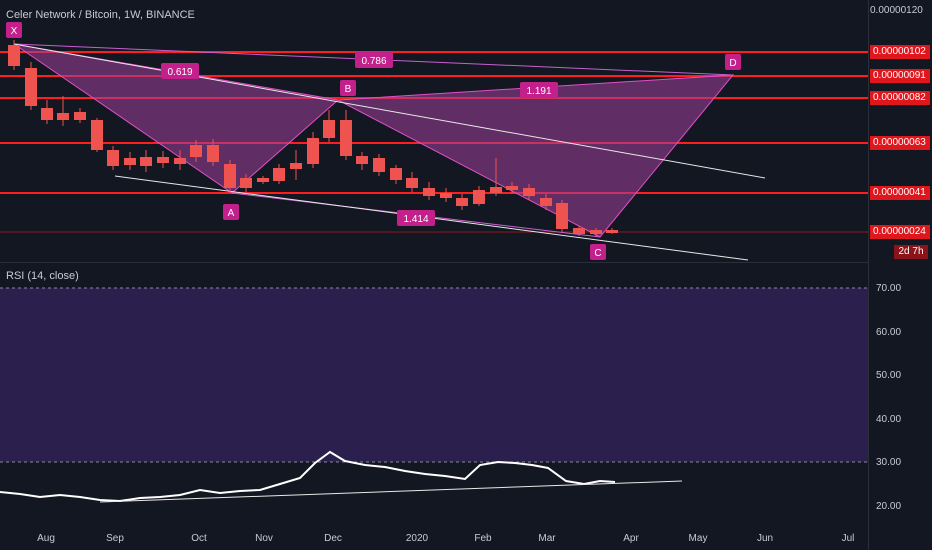 This screenshot has width=932, height=550. Describe the element at coordinates (333, 538) in the screenshot. I see `time-axis-label: Dec` at that location.